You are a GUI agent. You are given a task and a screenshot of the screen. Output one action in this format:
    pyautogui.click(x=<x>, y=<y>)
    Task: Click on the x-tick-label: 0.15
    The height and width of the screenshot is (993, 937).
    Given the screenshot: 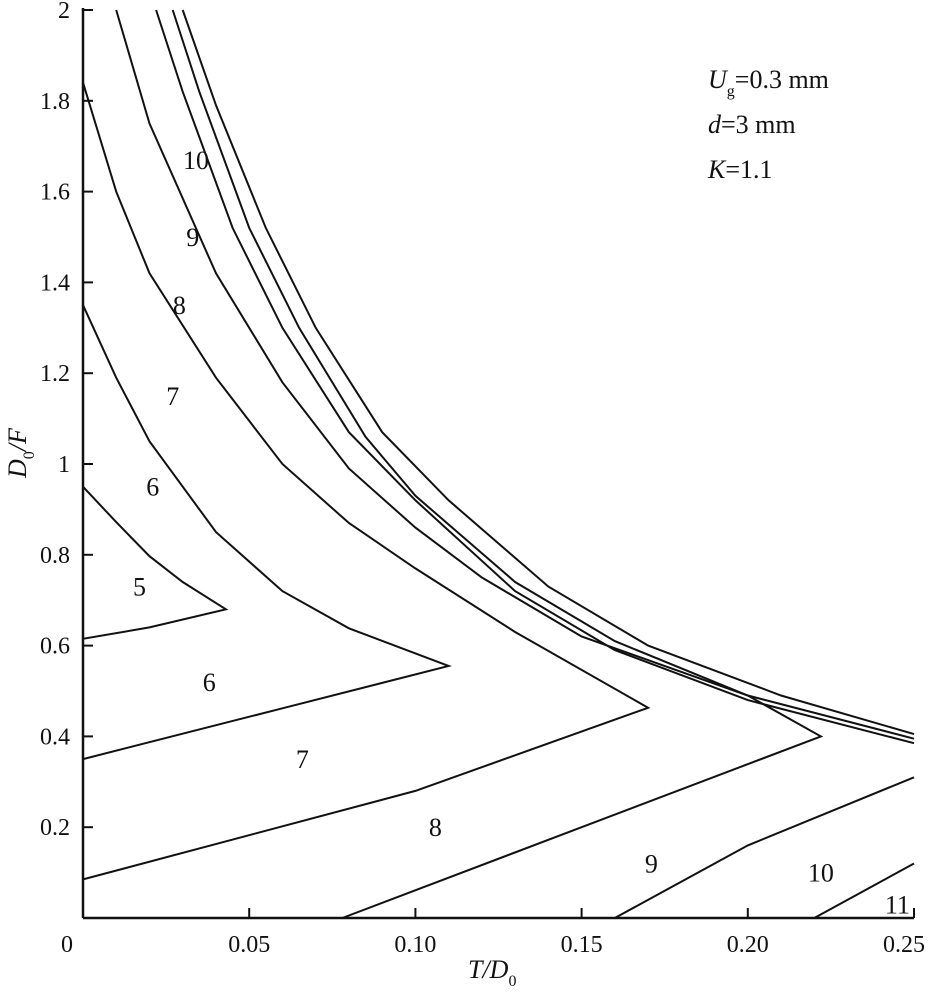 What is the action you would take?
    pyautogui.click(x=582, y=945)
    